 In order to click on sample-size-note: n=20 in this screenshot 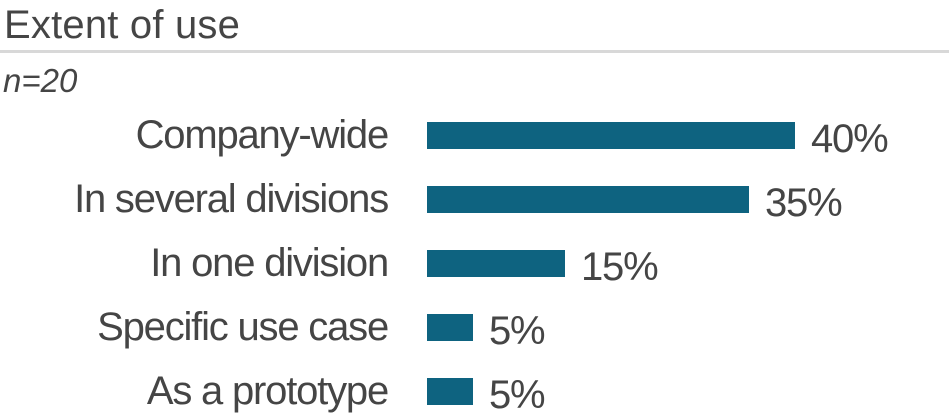, I will do `click(40, 80)`.